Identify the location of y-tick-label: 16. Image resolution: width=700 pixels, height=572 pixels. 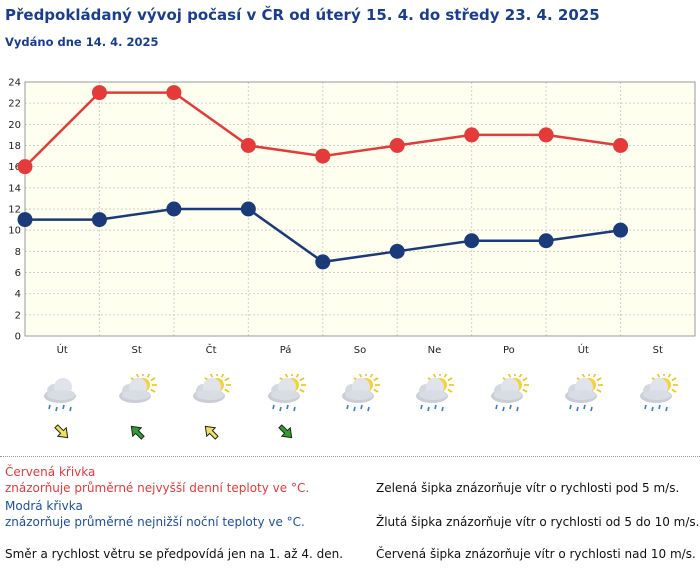
(14, 167).